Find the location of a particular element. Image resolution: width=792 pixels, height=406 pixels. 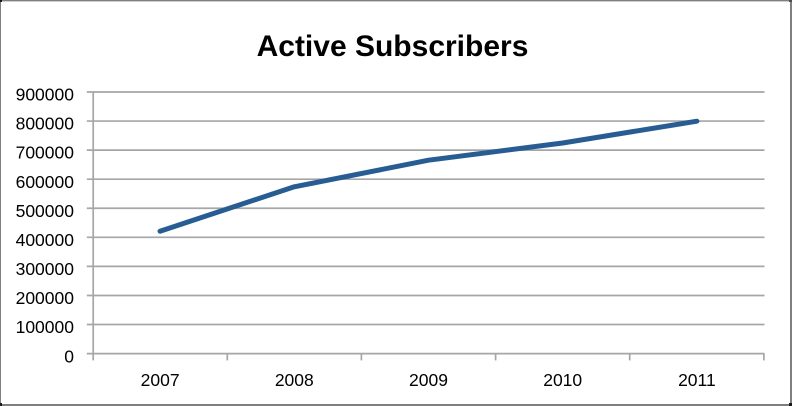

svg-text: 900000 is located at coordinates (45, 95).